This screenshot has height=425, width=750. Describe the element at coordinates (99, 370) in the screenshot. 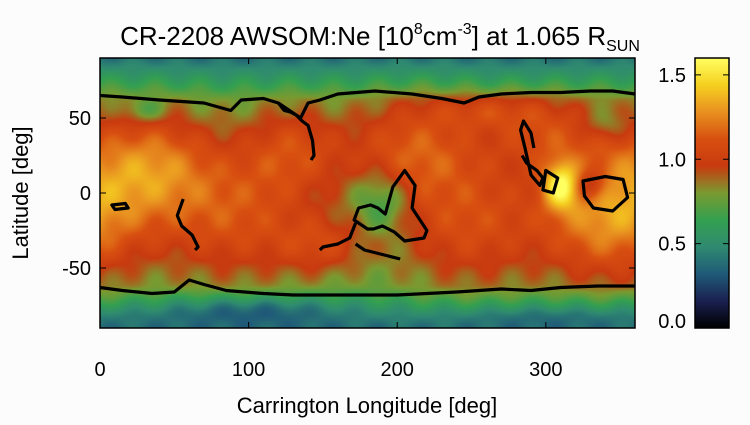

I see `x-tick-label: 0` at that location.